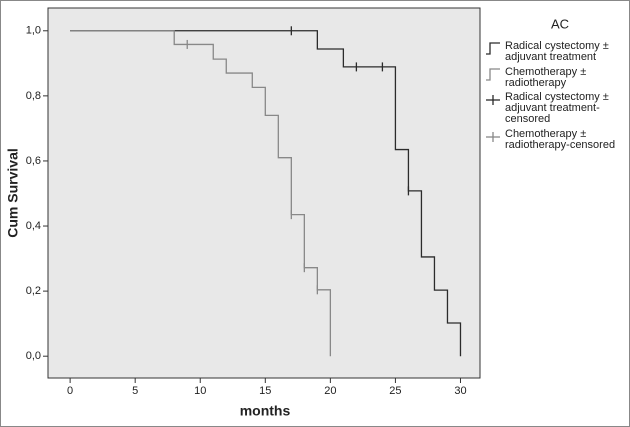 This screenshot has height=427, width=630. I want to click on y-tick-label: 1,0, so click(33, 31).